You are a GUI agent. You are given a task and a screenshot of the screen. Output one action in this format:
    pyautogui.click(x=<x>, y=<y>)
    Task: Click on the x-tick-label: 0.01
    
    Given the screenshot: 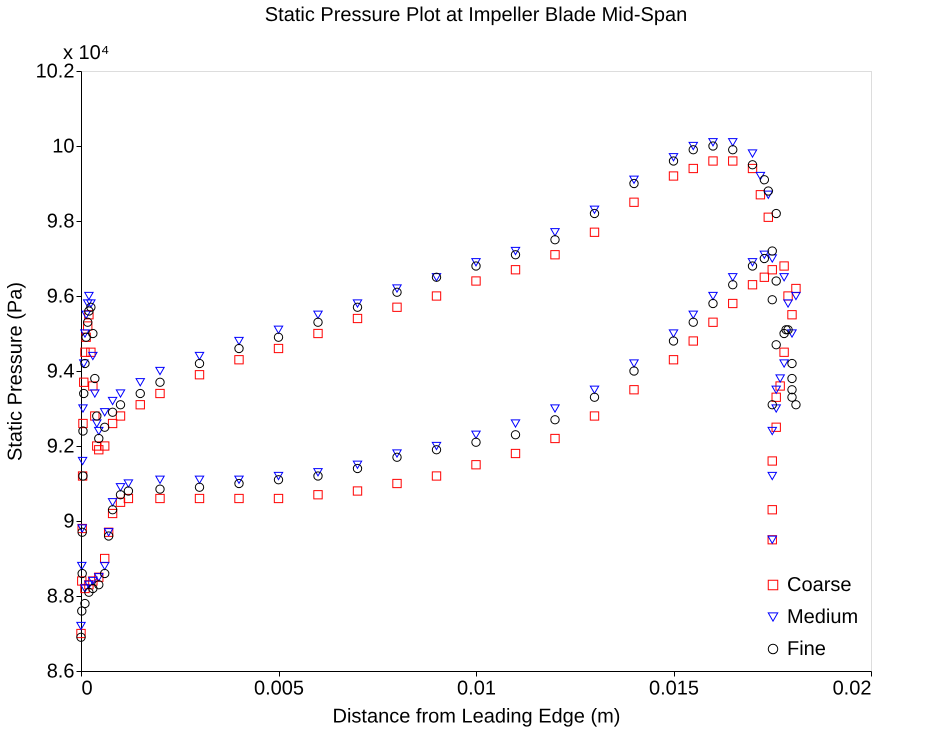 What is the action you would take?
    pyautogui.click(x=476, y=689)
    